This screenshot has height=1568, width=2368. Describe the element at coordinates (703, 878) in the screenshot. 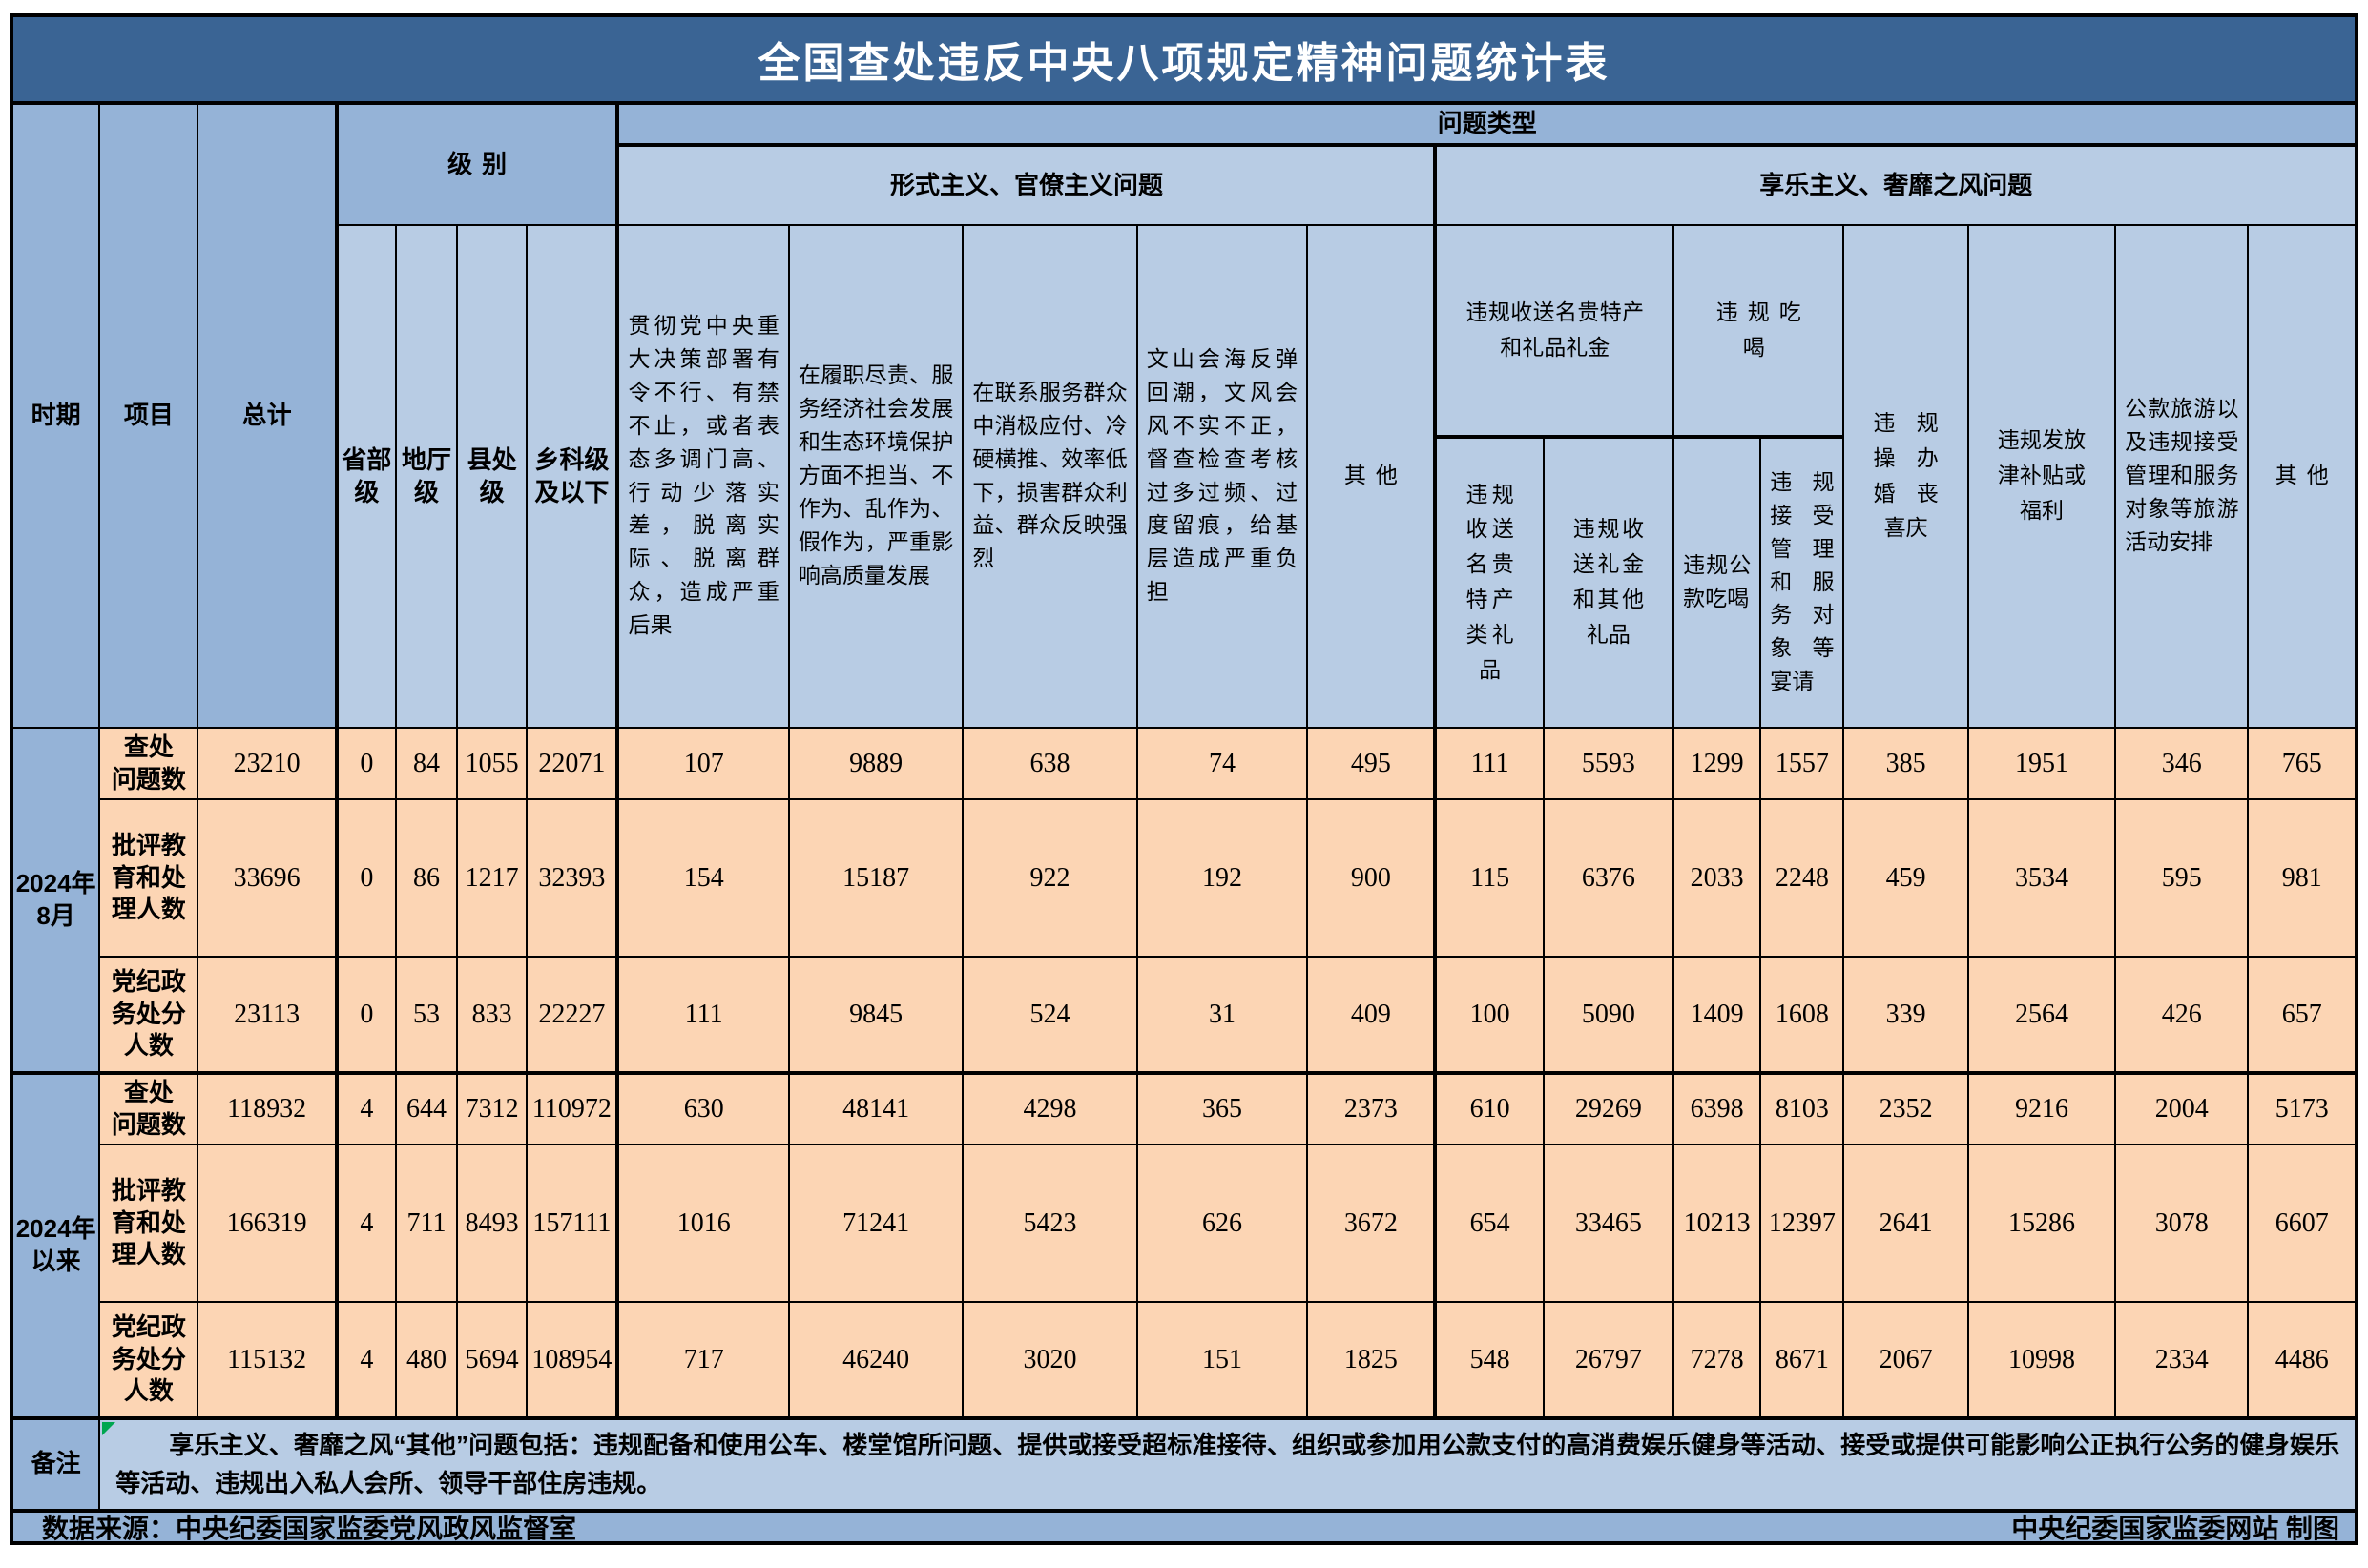

I see `data-cell: 154` at that location.